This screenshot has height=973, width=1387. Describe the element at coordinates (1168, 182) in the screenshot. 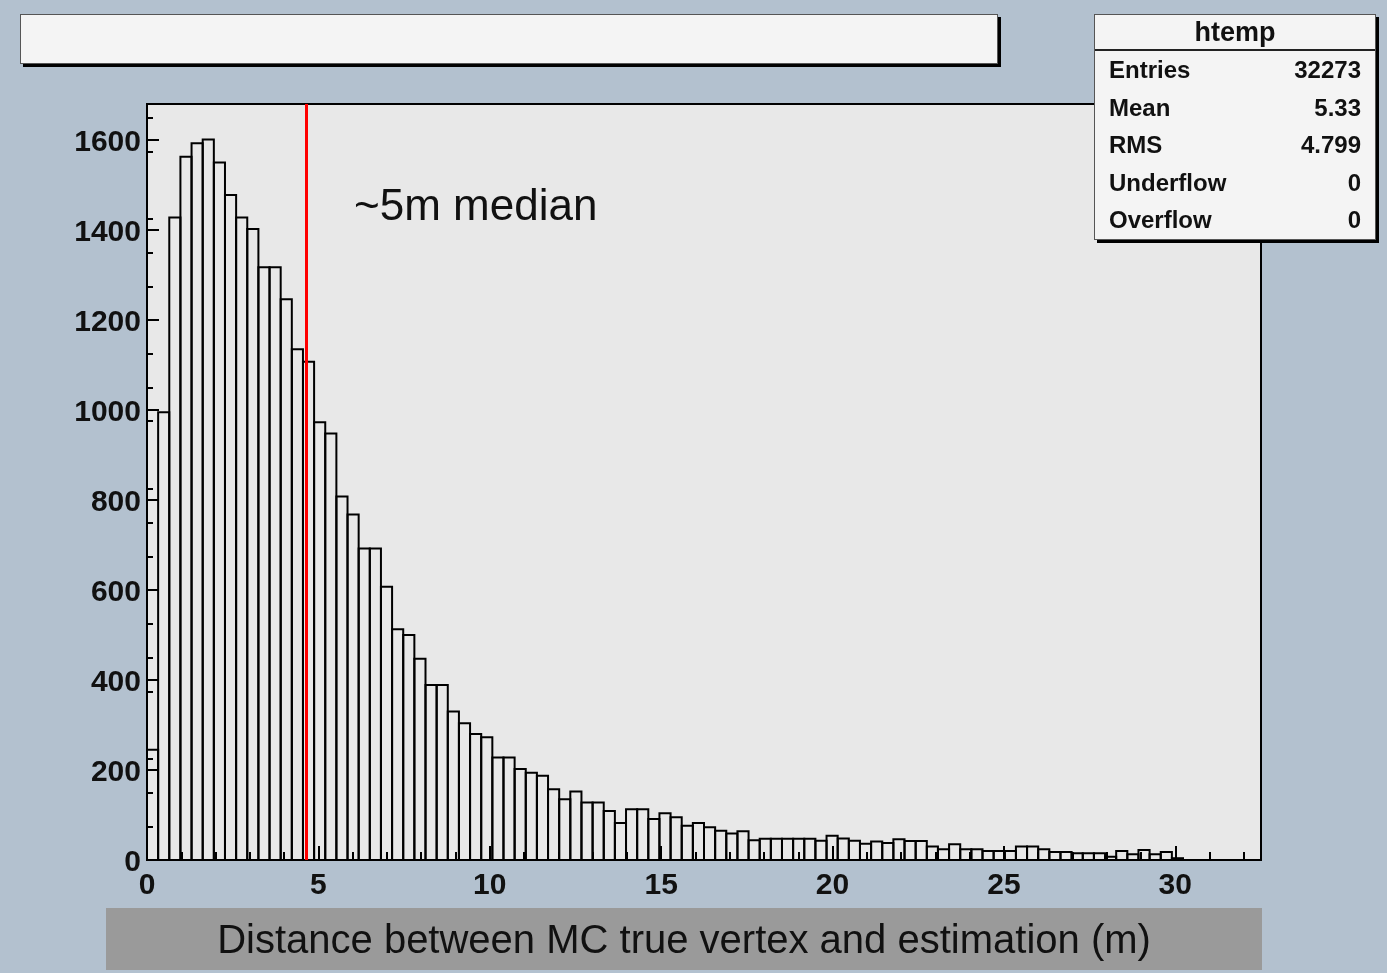

I see `annotation: Underflow` at that location.